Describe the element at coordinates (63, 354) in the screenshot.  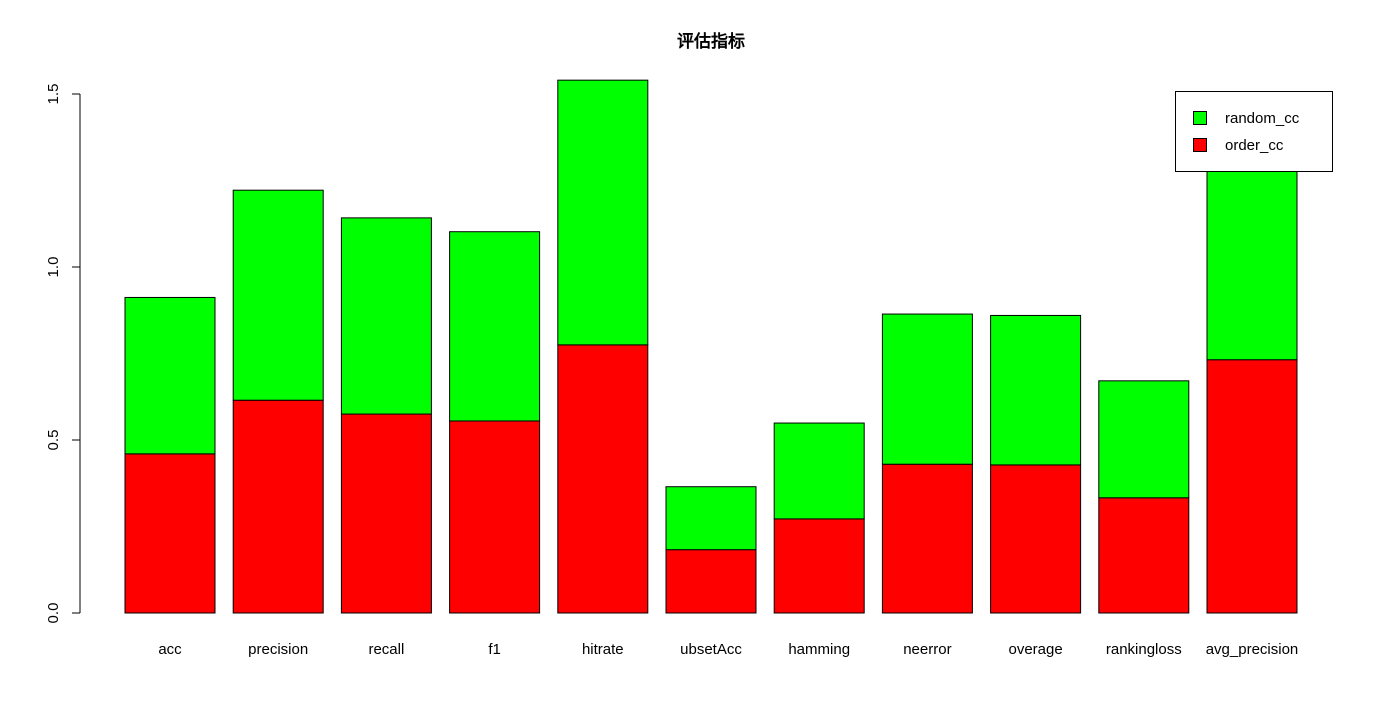
I see `y-axis: 0.0 0.5 1.0 1.5` at that location.